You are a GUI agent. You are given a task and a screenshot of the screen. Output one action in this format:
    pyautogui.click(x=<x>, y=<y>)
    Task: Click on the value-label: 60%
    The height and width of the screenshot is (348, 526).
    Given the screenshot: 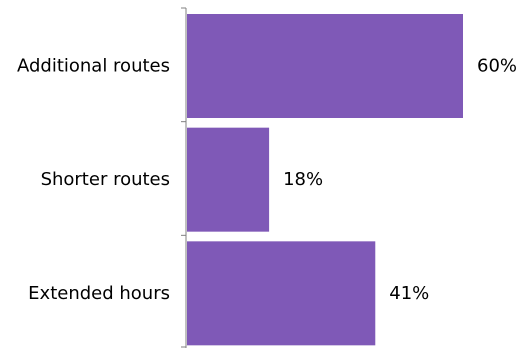 What is the action you would take?
    pyautogui.click(x=497, y=66)
    